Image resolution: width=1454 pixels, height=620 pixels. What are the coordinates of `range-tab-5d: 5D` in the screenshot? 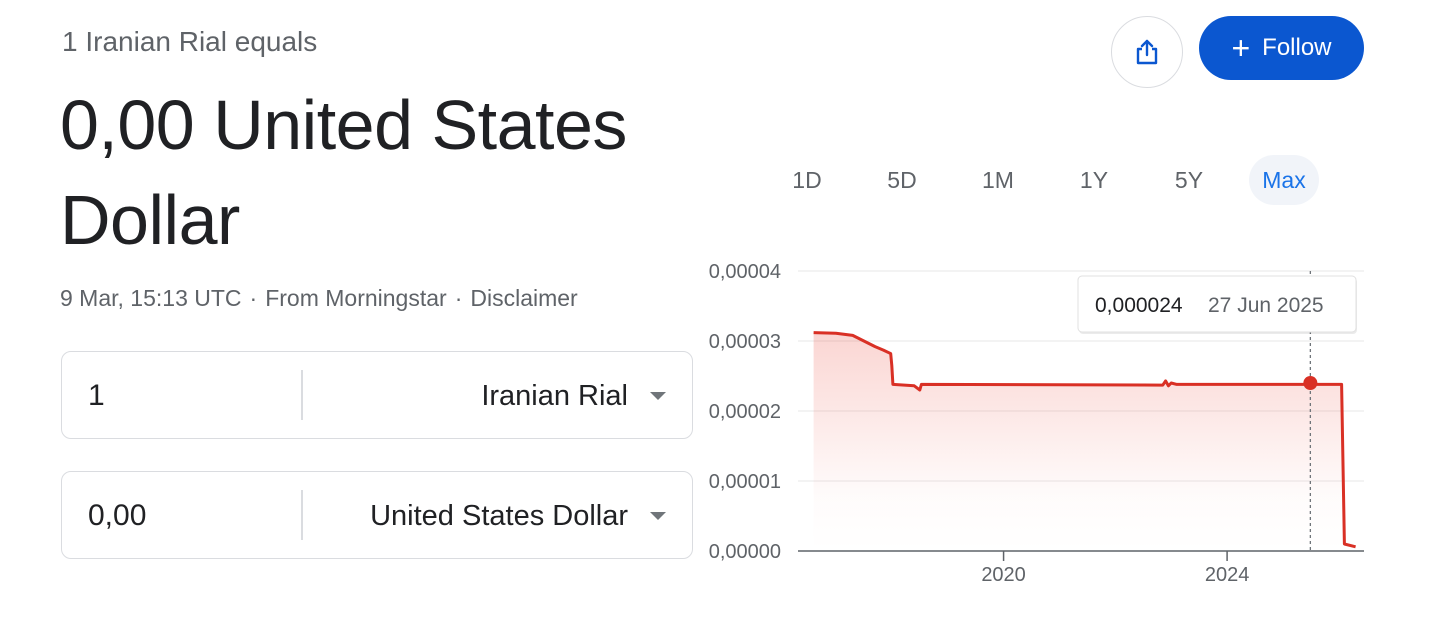 It's located at (902, 180).